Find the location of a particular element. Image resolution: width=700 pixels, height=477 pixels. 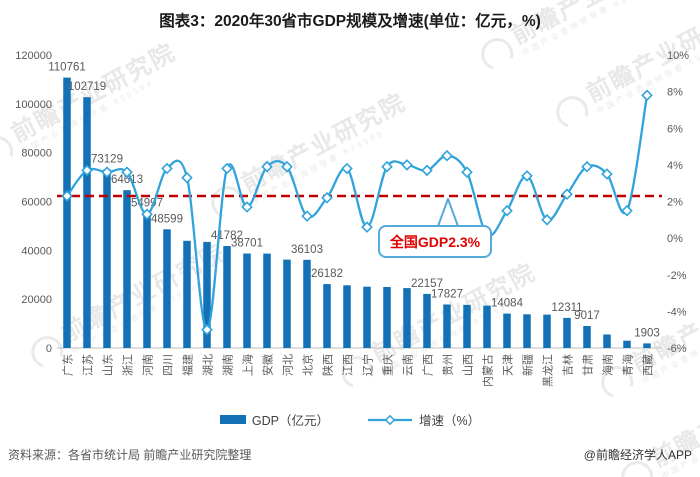

y-axis-right-tick: 0% is located at coordinates (675, 239).